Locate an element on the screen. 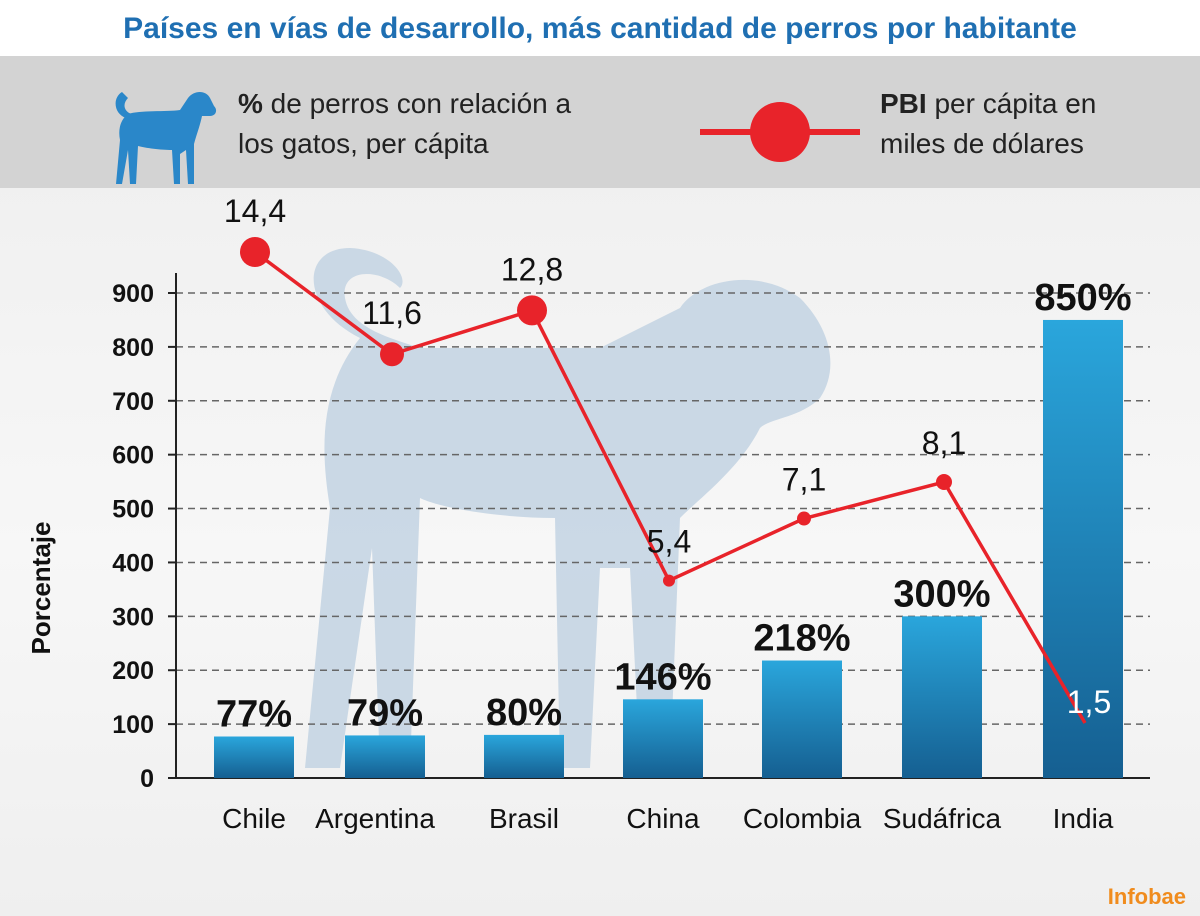 The image size is (1200, 916). y-tick-label: 700 is located at coordinates (133, 402).